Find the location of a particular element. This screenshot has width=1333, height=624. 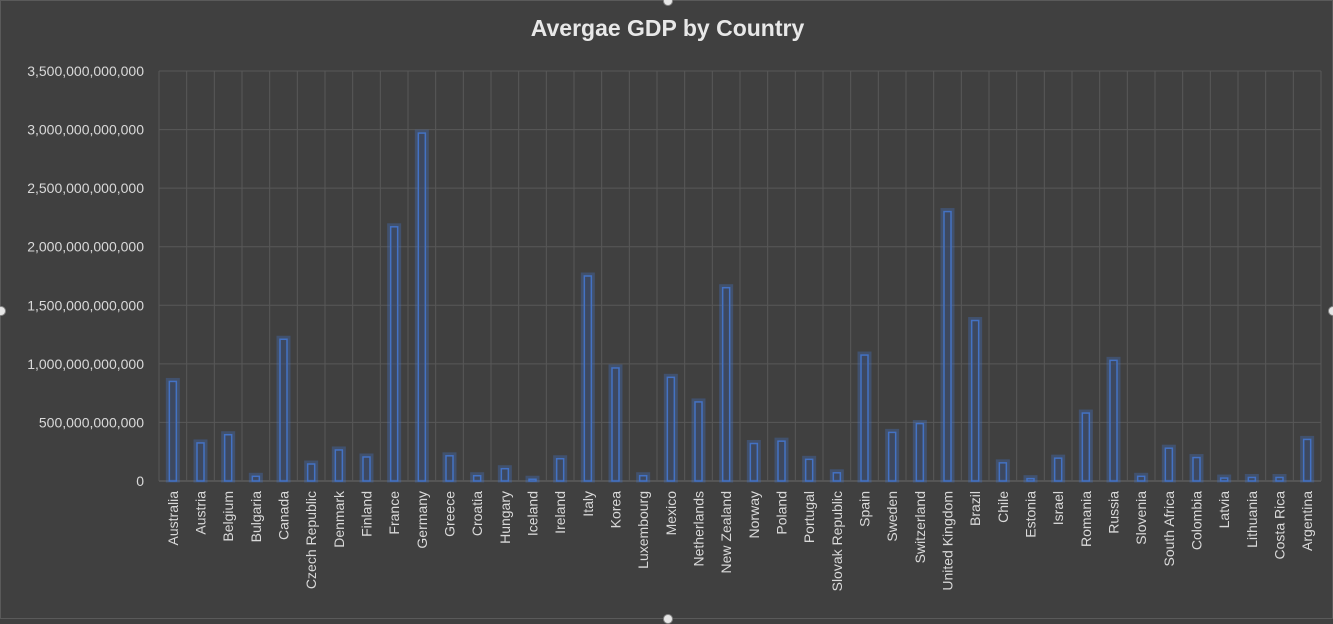

x-category-label: South Africa is located at coordinates (1169, 529).